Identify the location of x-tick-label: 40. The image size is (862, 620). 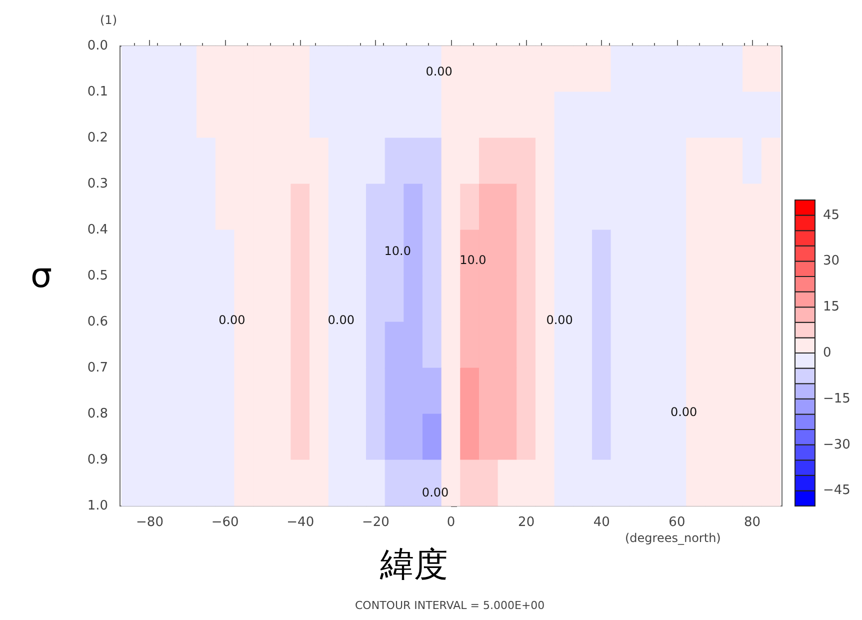
(601, 522).